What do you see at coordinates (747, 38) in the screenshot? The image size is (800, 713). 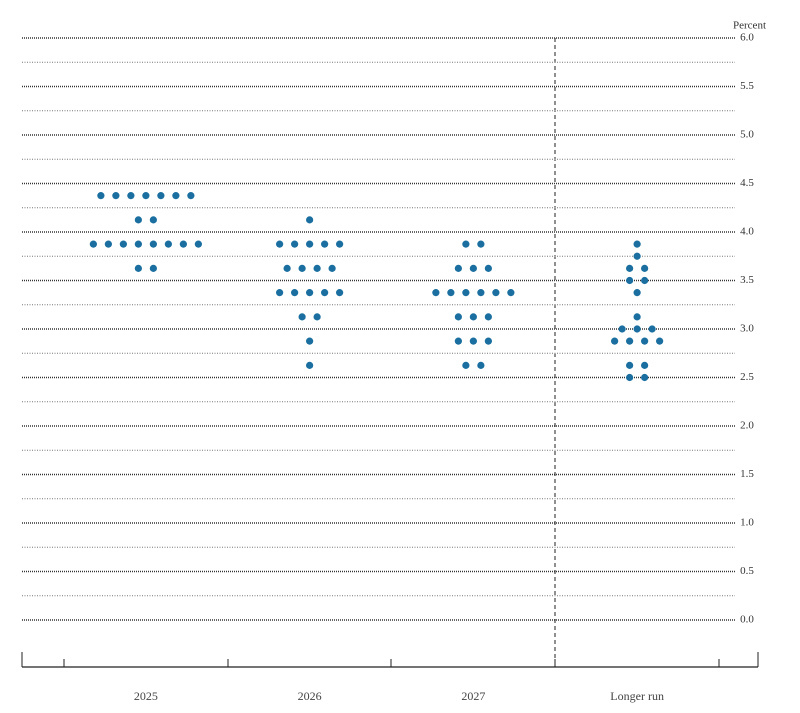 I see `y-tick-label: 6.0` at bounding box center [747, 38].